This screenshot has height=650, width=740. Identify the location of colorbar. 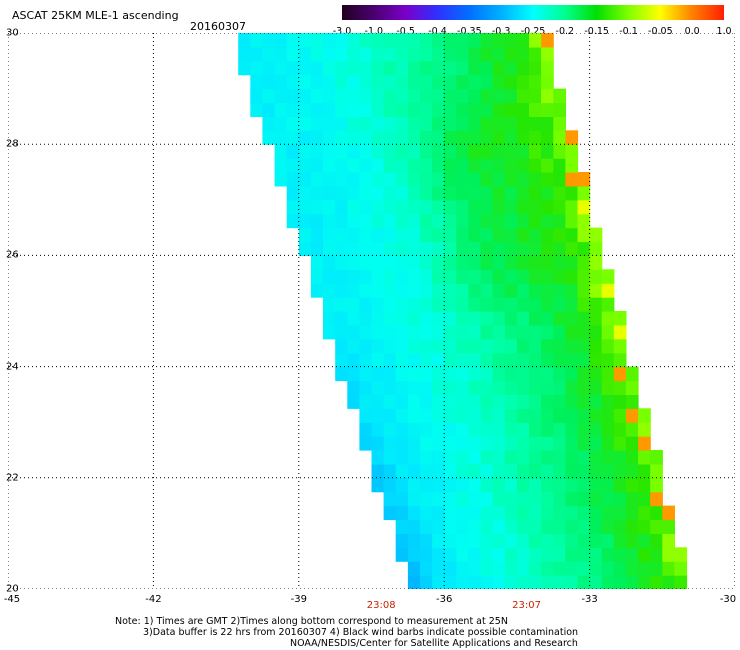
(533, 12).